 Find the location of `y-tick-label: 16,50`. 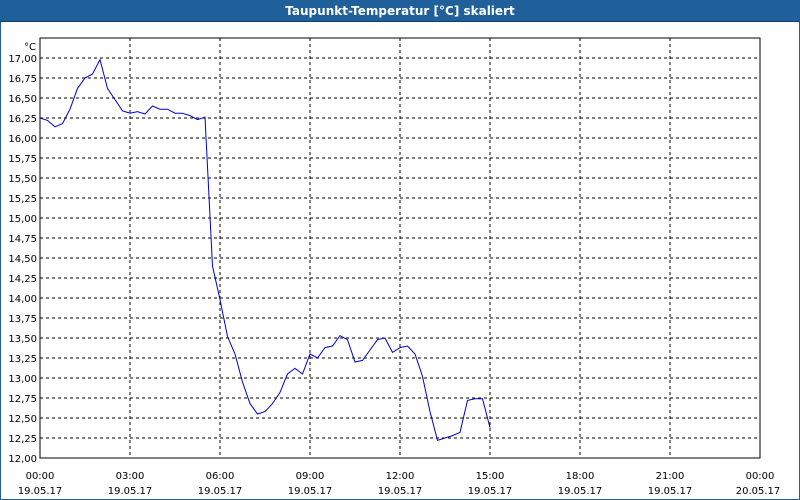

y-tick-label: 16,50 is located at coordinates (22, 99).